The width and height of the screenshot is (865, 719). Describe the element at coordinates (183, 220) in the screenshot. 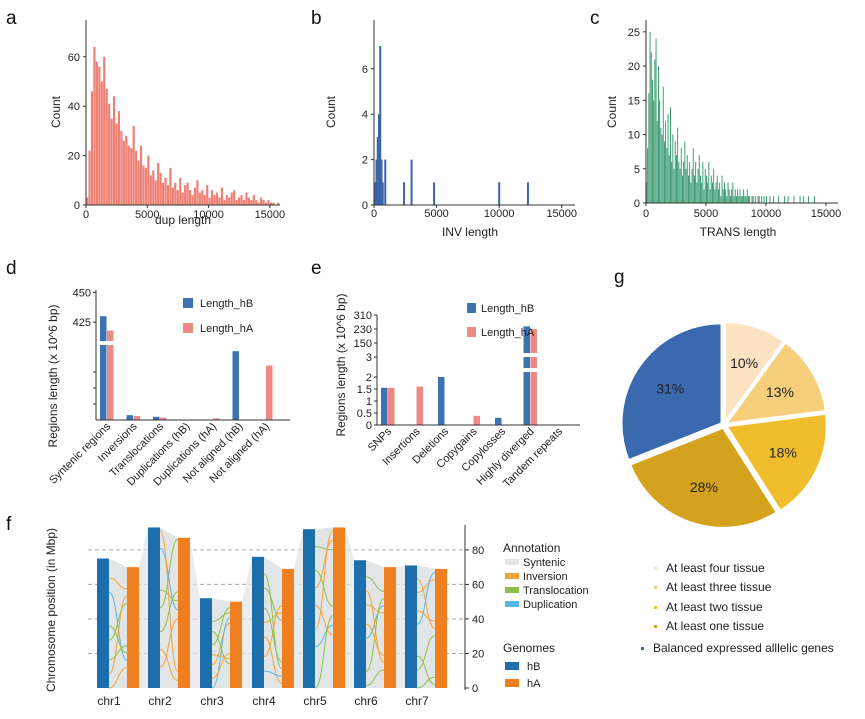

I see `chart-a-xlabel: dup length` at that location.